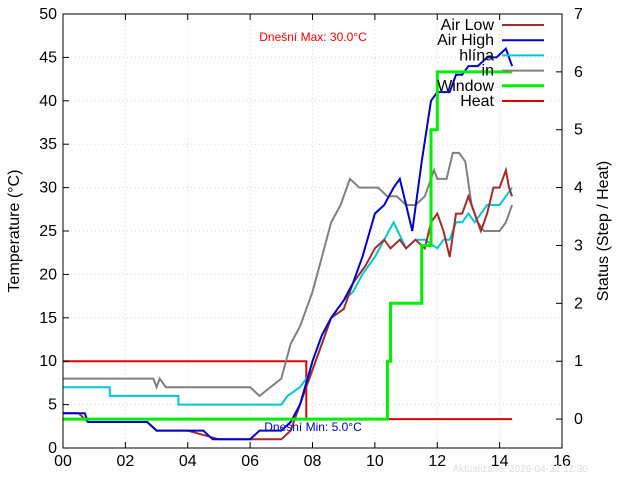 This screenshot has height=480, width=640. Describe the element at coordinates (313, 461) in the screenshot. I see `x-tick-label: 08` at that location.